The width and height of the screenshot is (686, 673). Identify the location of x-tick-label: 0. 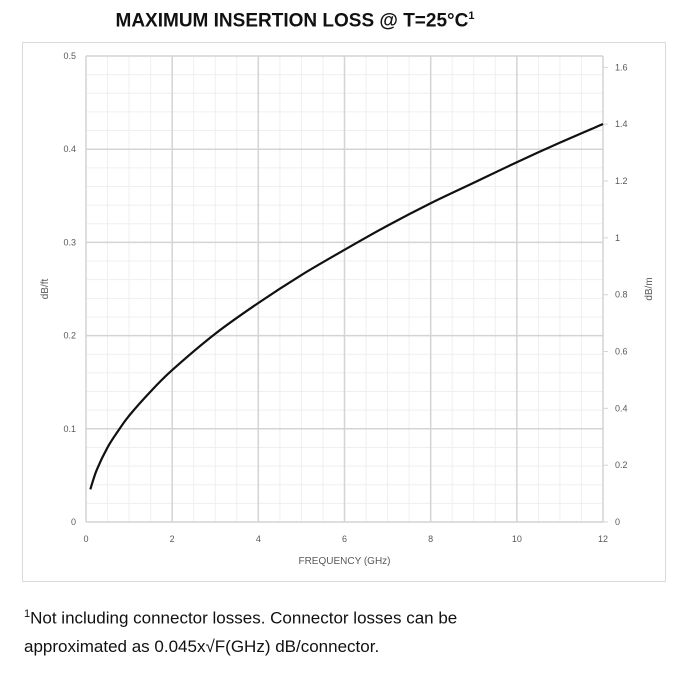
(85, 539).